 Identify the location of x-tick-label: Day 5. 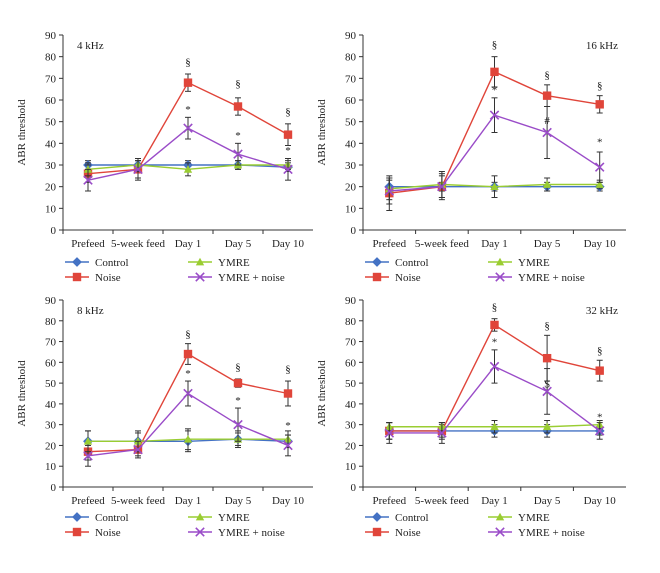
(238, 244).